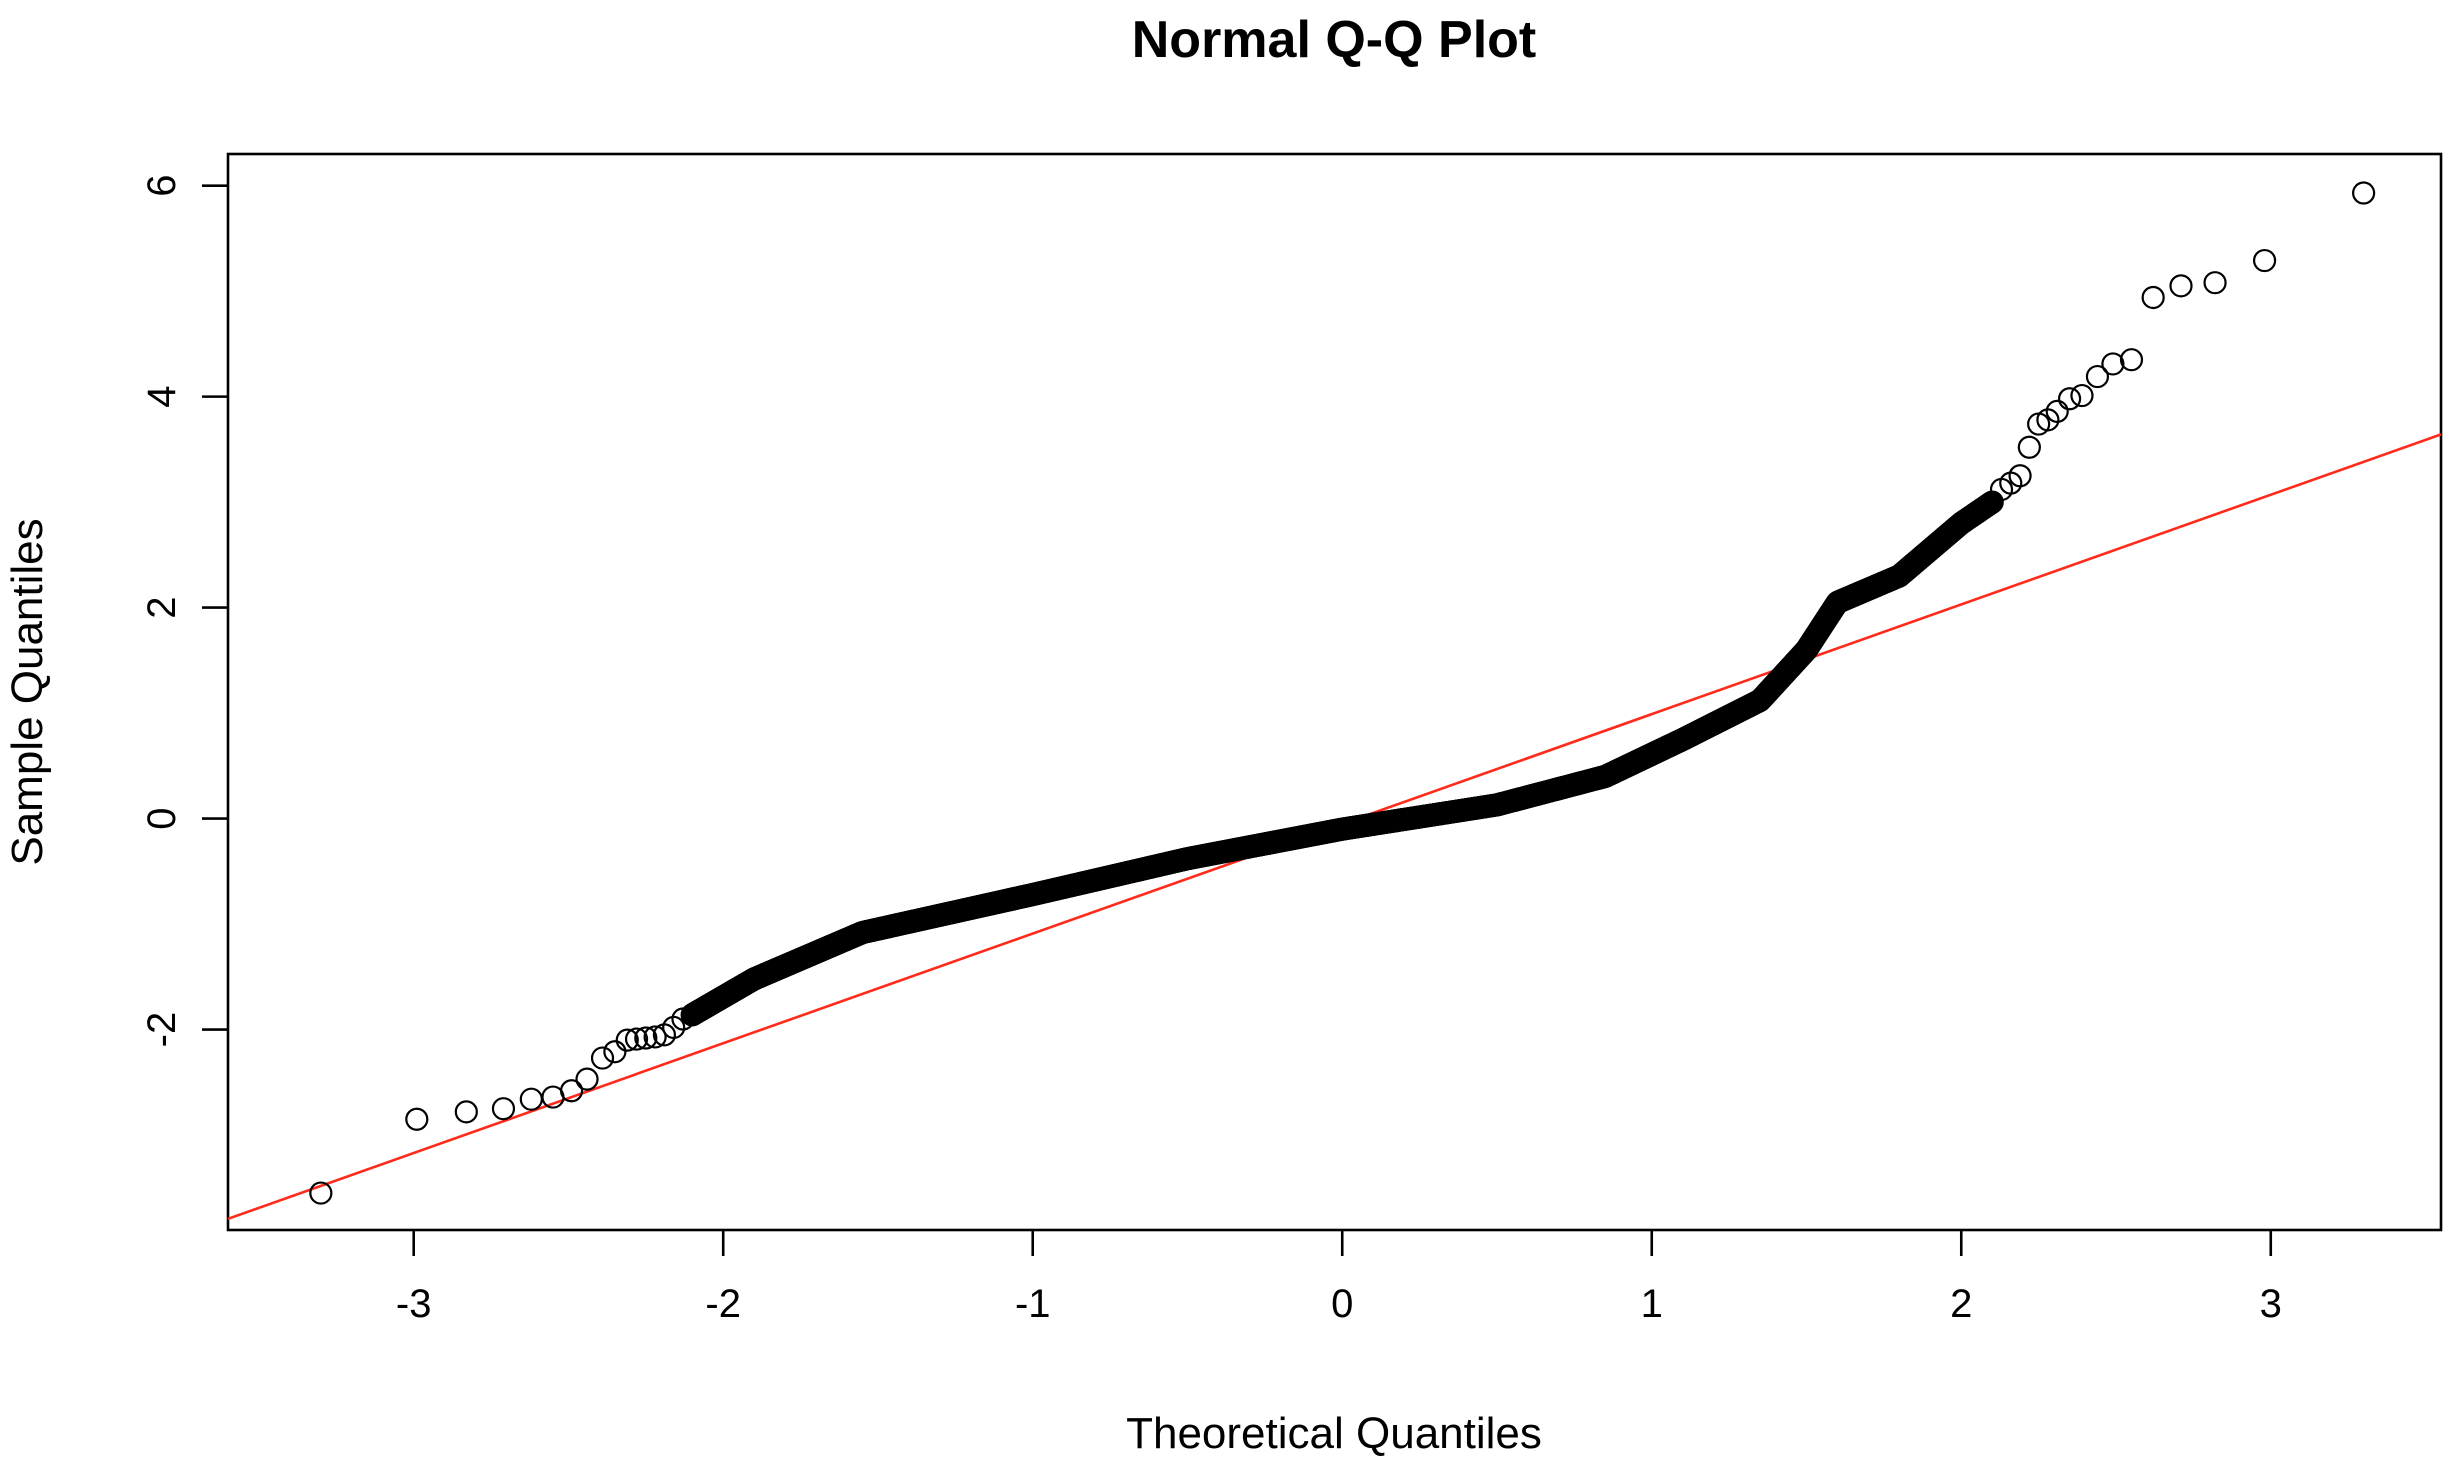  What do you see at coordinates (162, 397) in the screenshot?
I see `y-tick-label: 4` at bounding box center [162, 397].